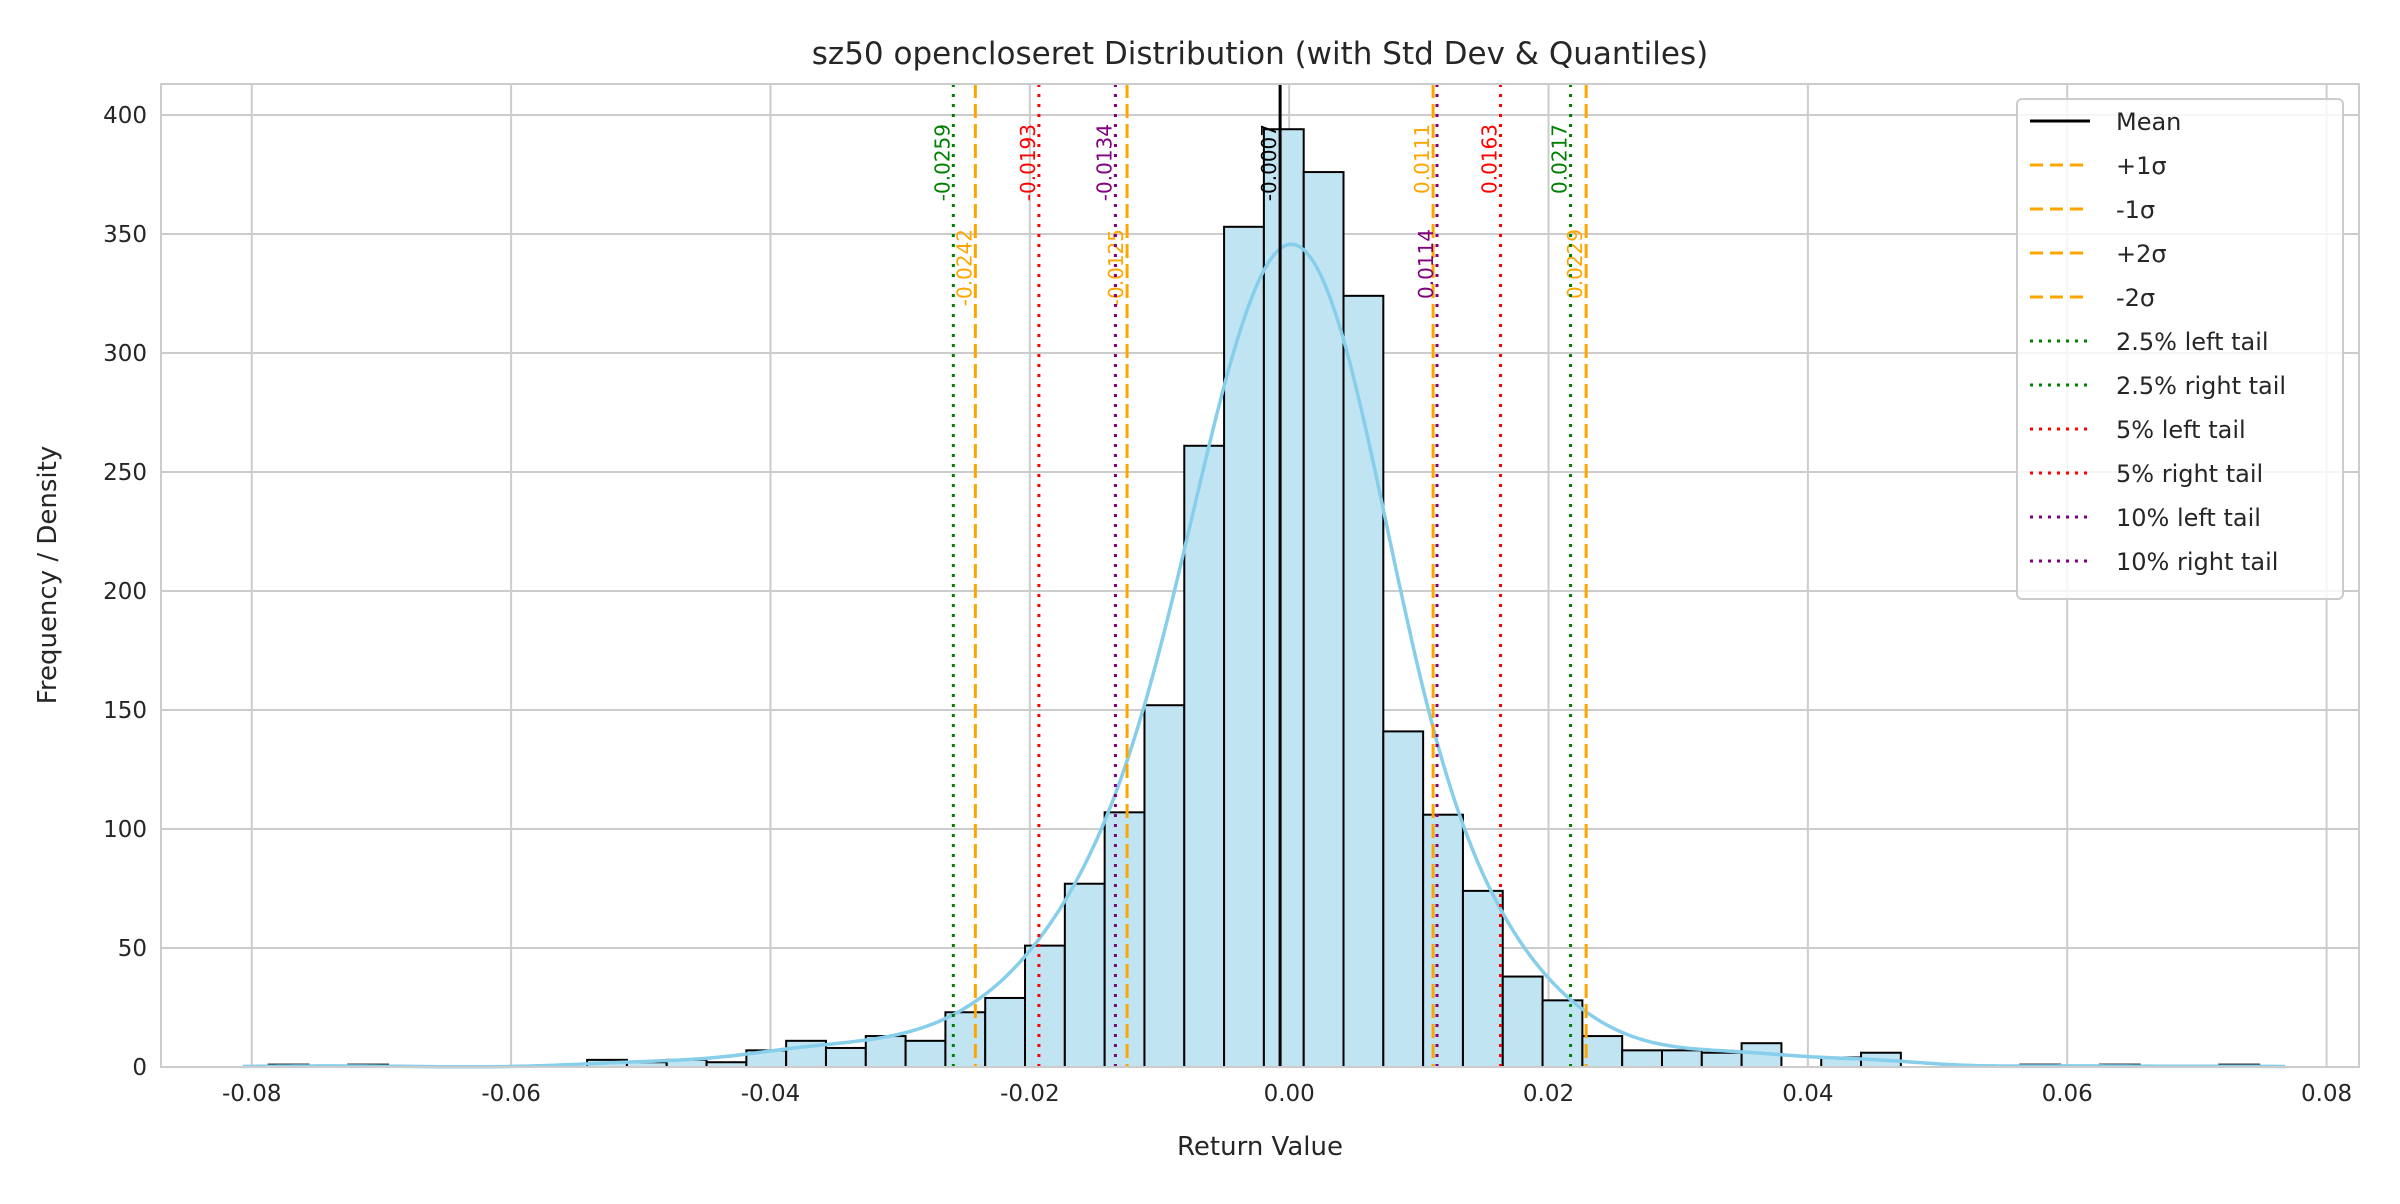 The image size is (2400, 1204). I want to click on x-axis-label: Return Value, so click(1260, 1147).